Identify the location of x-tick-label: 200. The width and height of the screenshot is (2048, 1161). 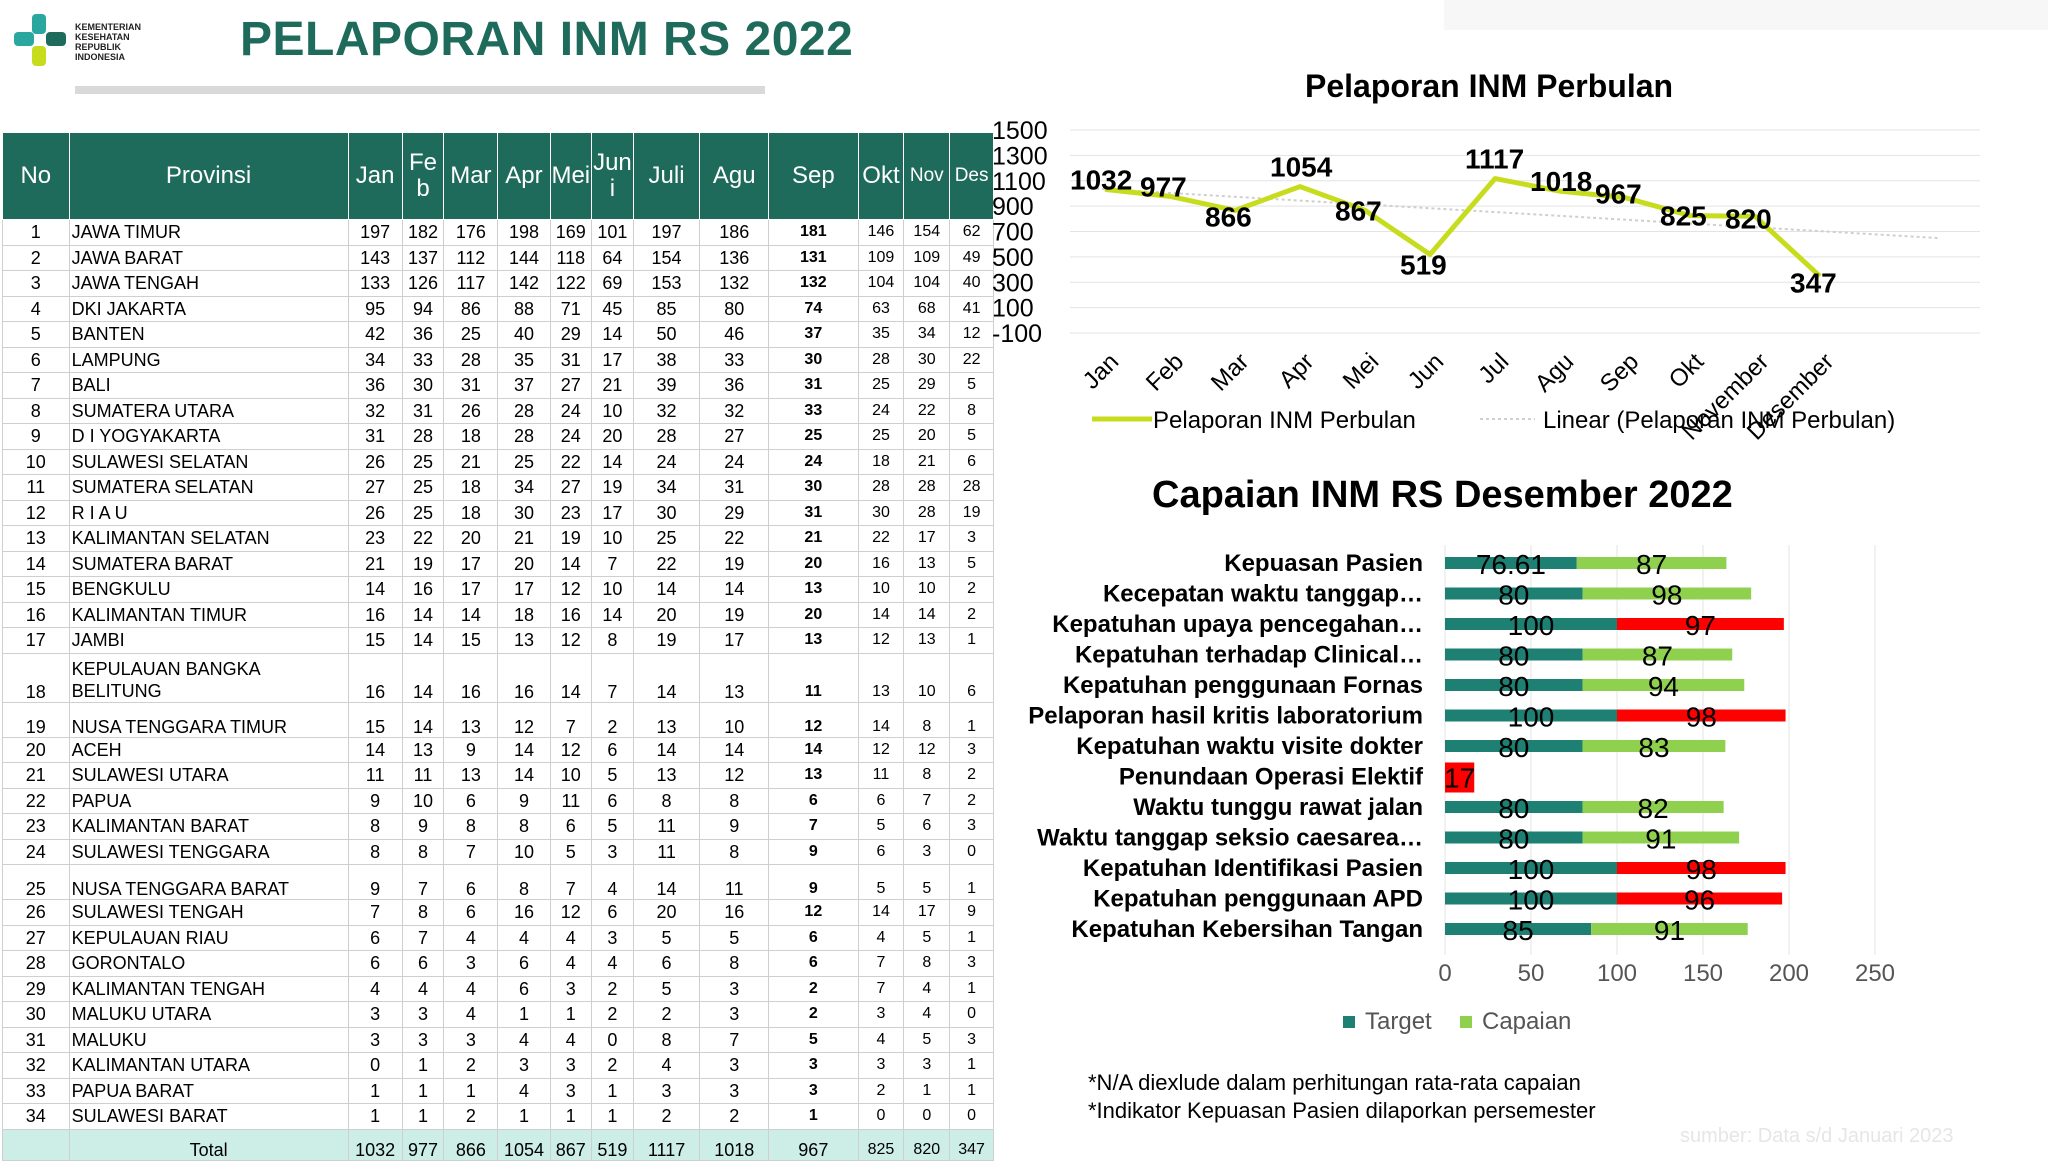
(1789, 973).